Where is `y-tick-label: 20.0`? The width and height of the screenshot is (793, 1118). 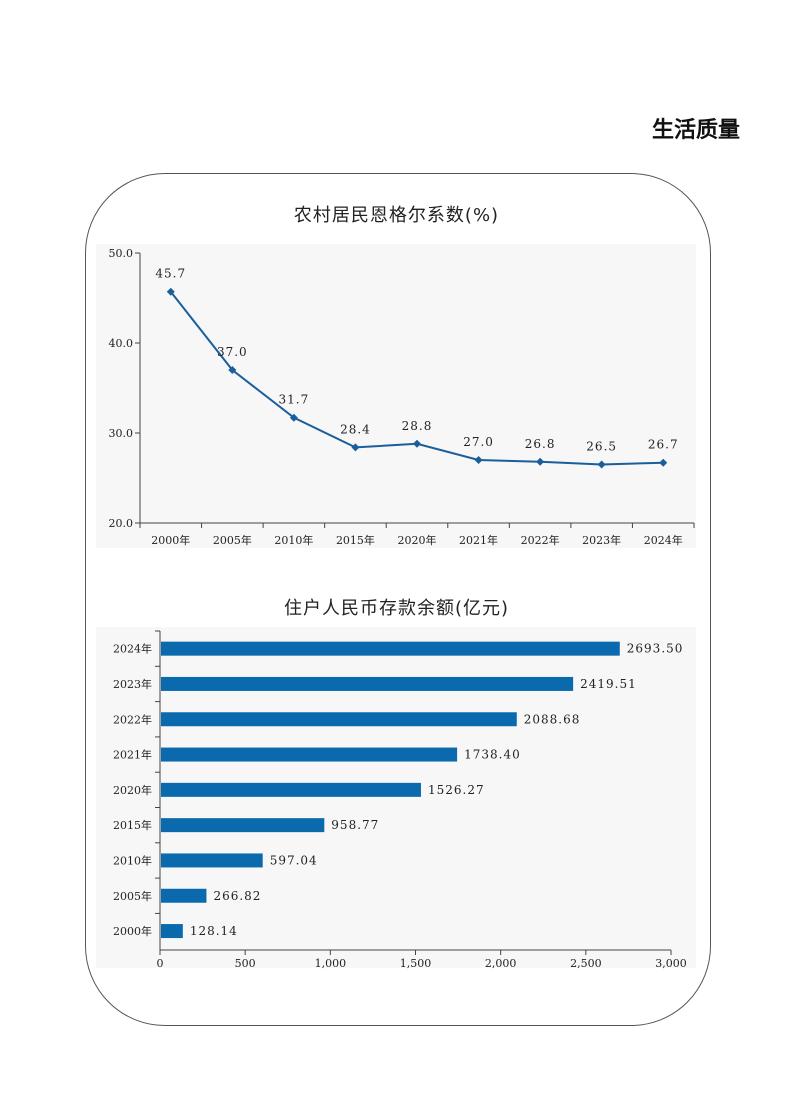 y-tick-label: 20.0 is located at coordinates (121, 523).